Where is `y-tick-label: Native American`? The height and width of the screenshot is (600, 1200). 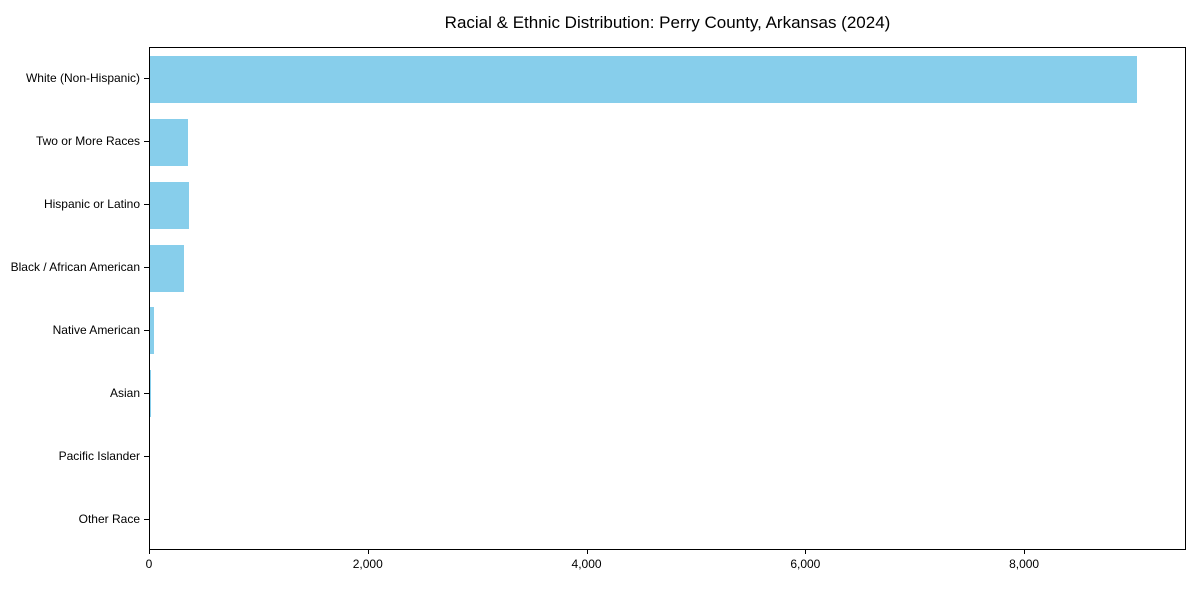 y-tick-label: Native American is located at coordinates (96, 329).